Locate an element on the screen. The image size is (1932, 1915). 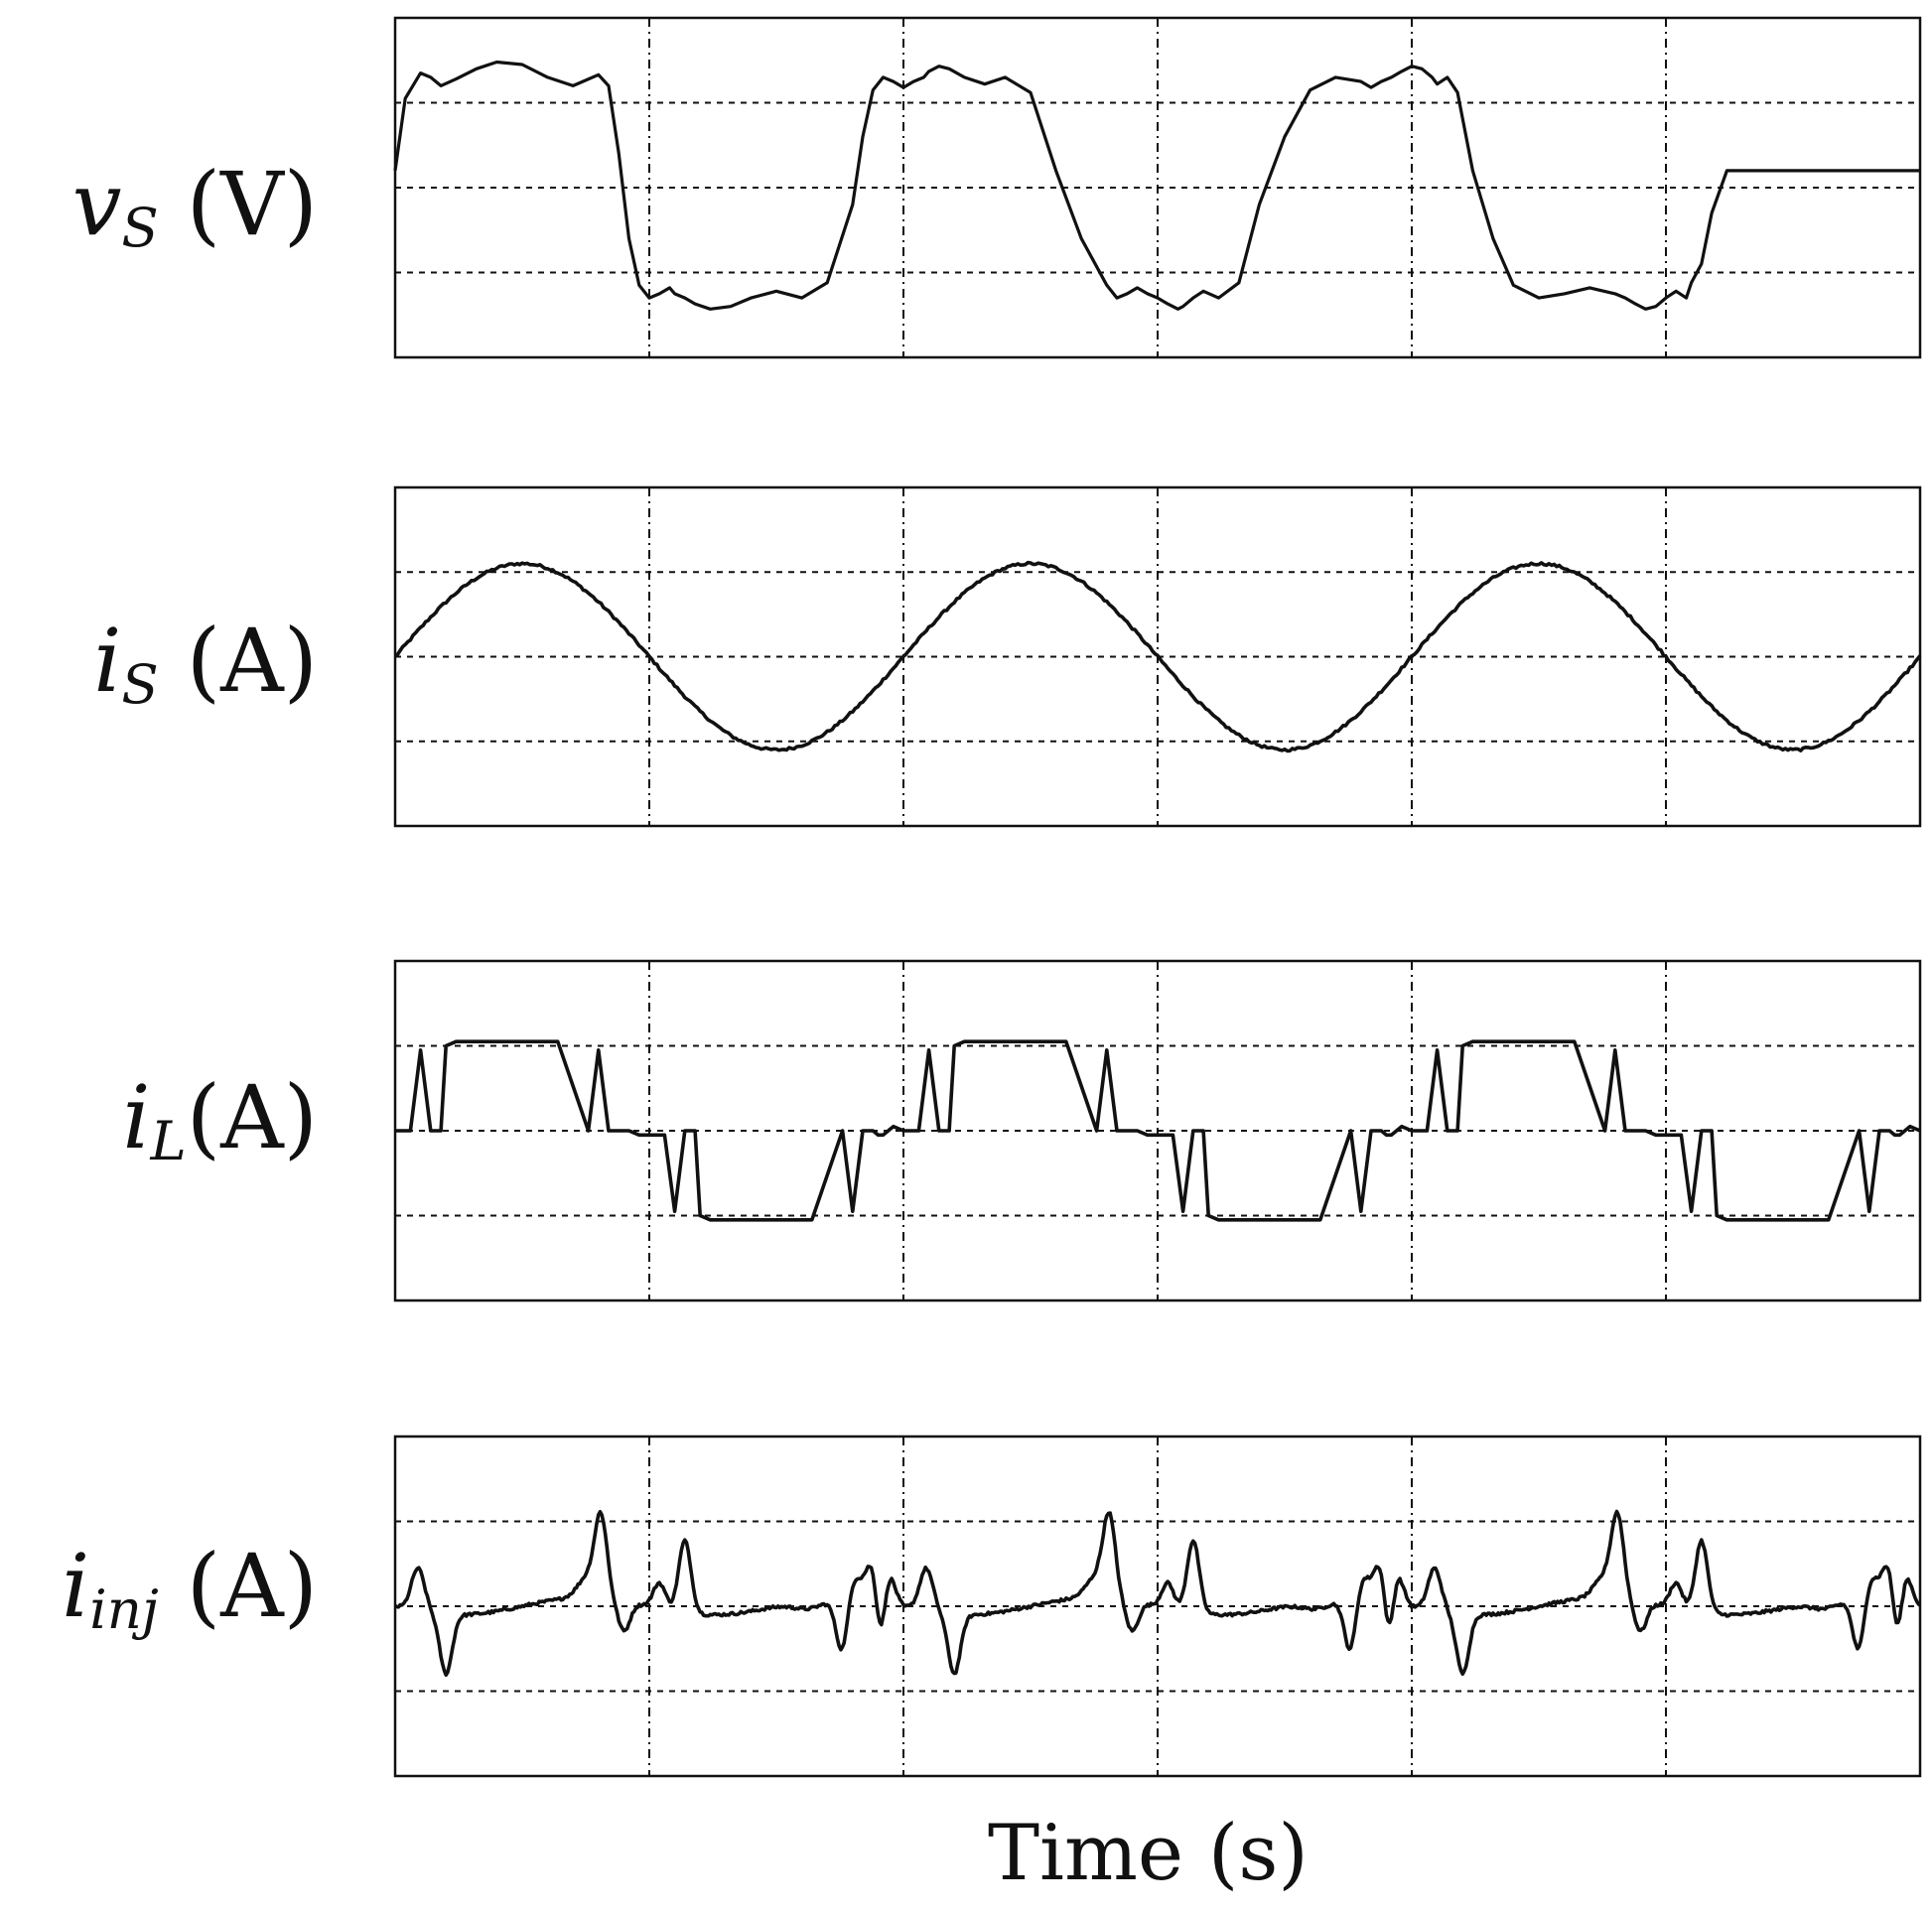
ylabel-iinj: iinj (A) is located at coordinates (159, 1590).